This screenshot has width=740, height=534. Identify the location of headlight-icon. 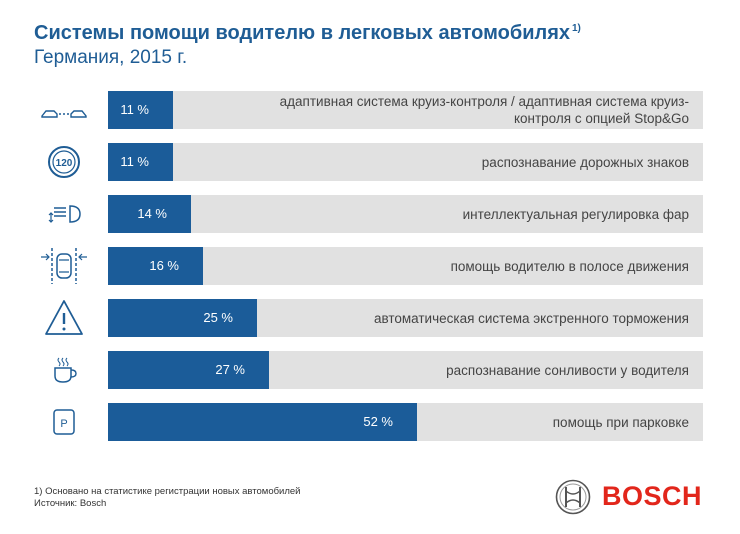
(64, 214).